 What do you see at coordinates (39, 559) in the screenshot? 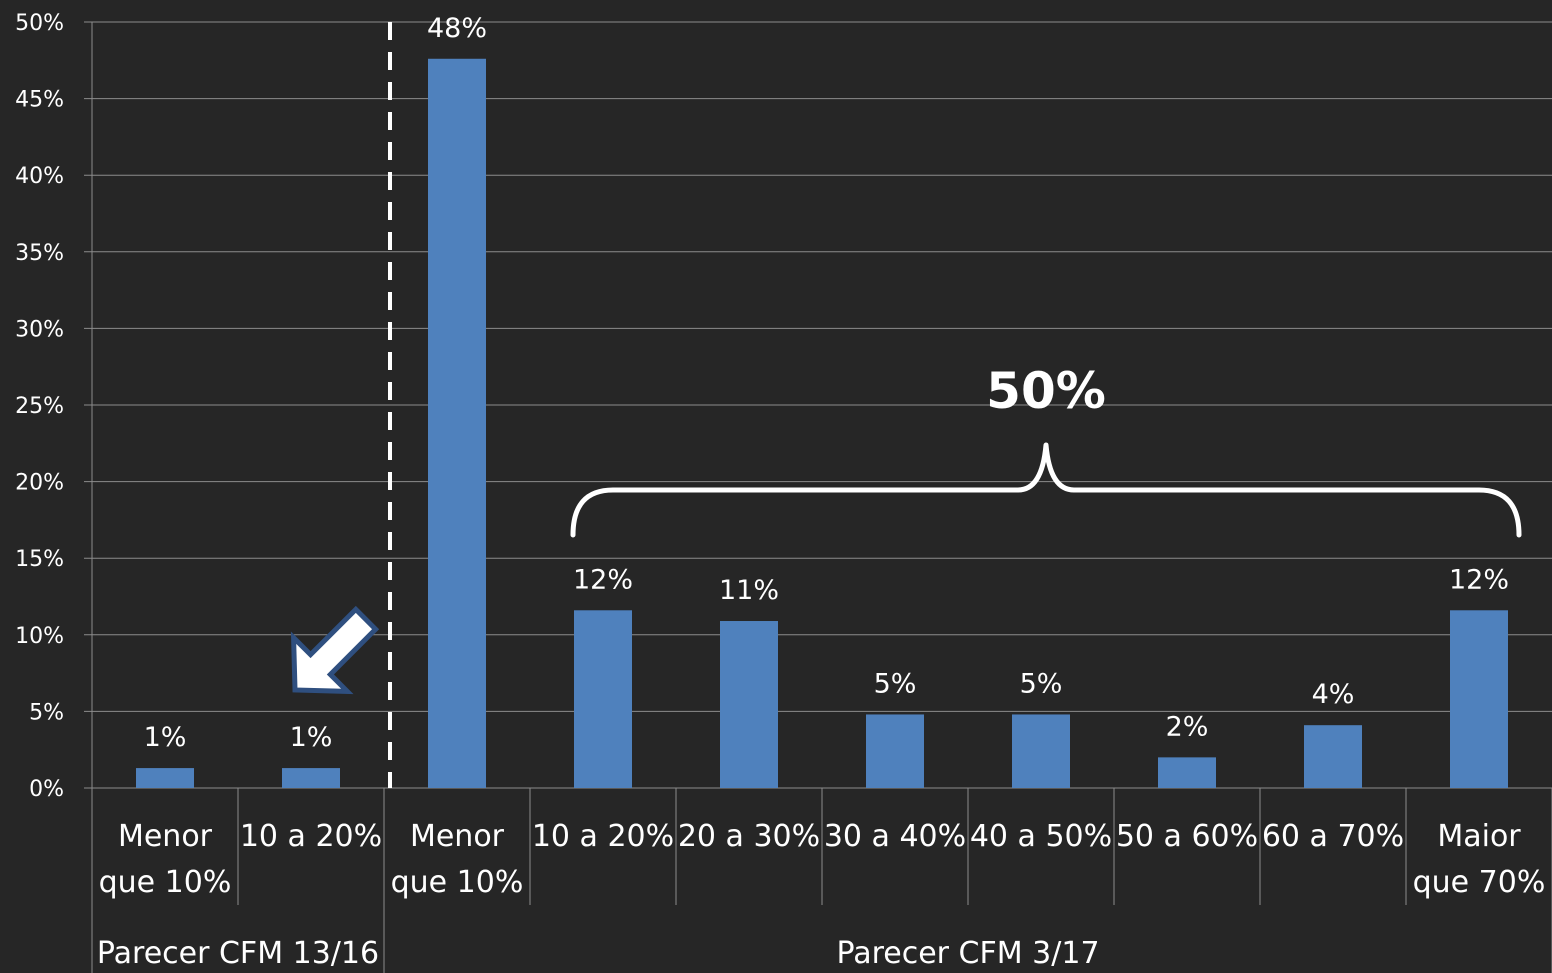
I see `y-tick-label: 15%` at bounding box center [39, 559].